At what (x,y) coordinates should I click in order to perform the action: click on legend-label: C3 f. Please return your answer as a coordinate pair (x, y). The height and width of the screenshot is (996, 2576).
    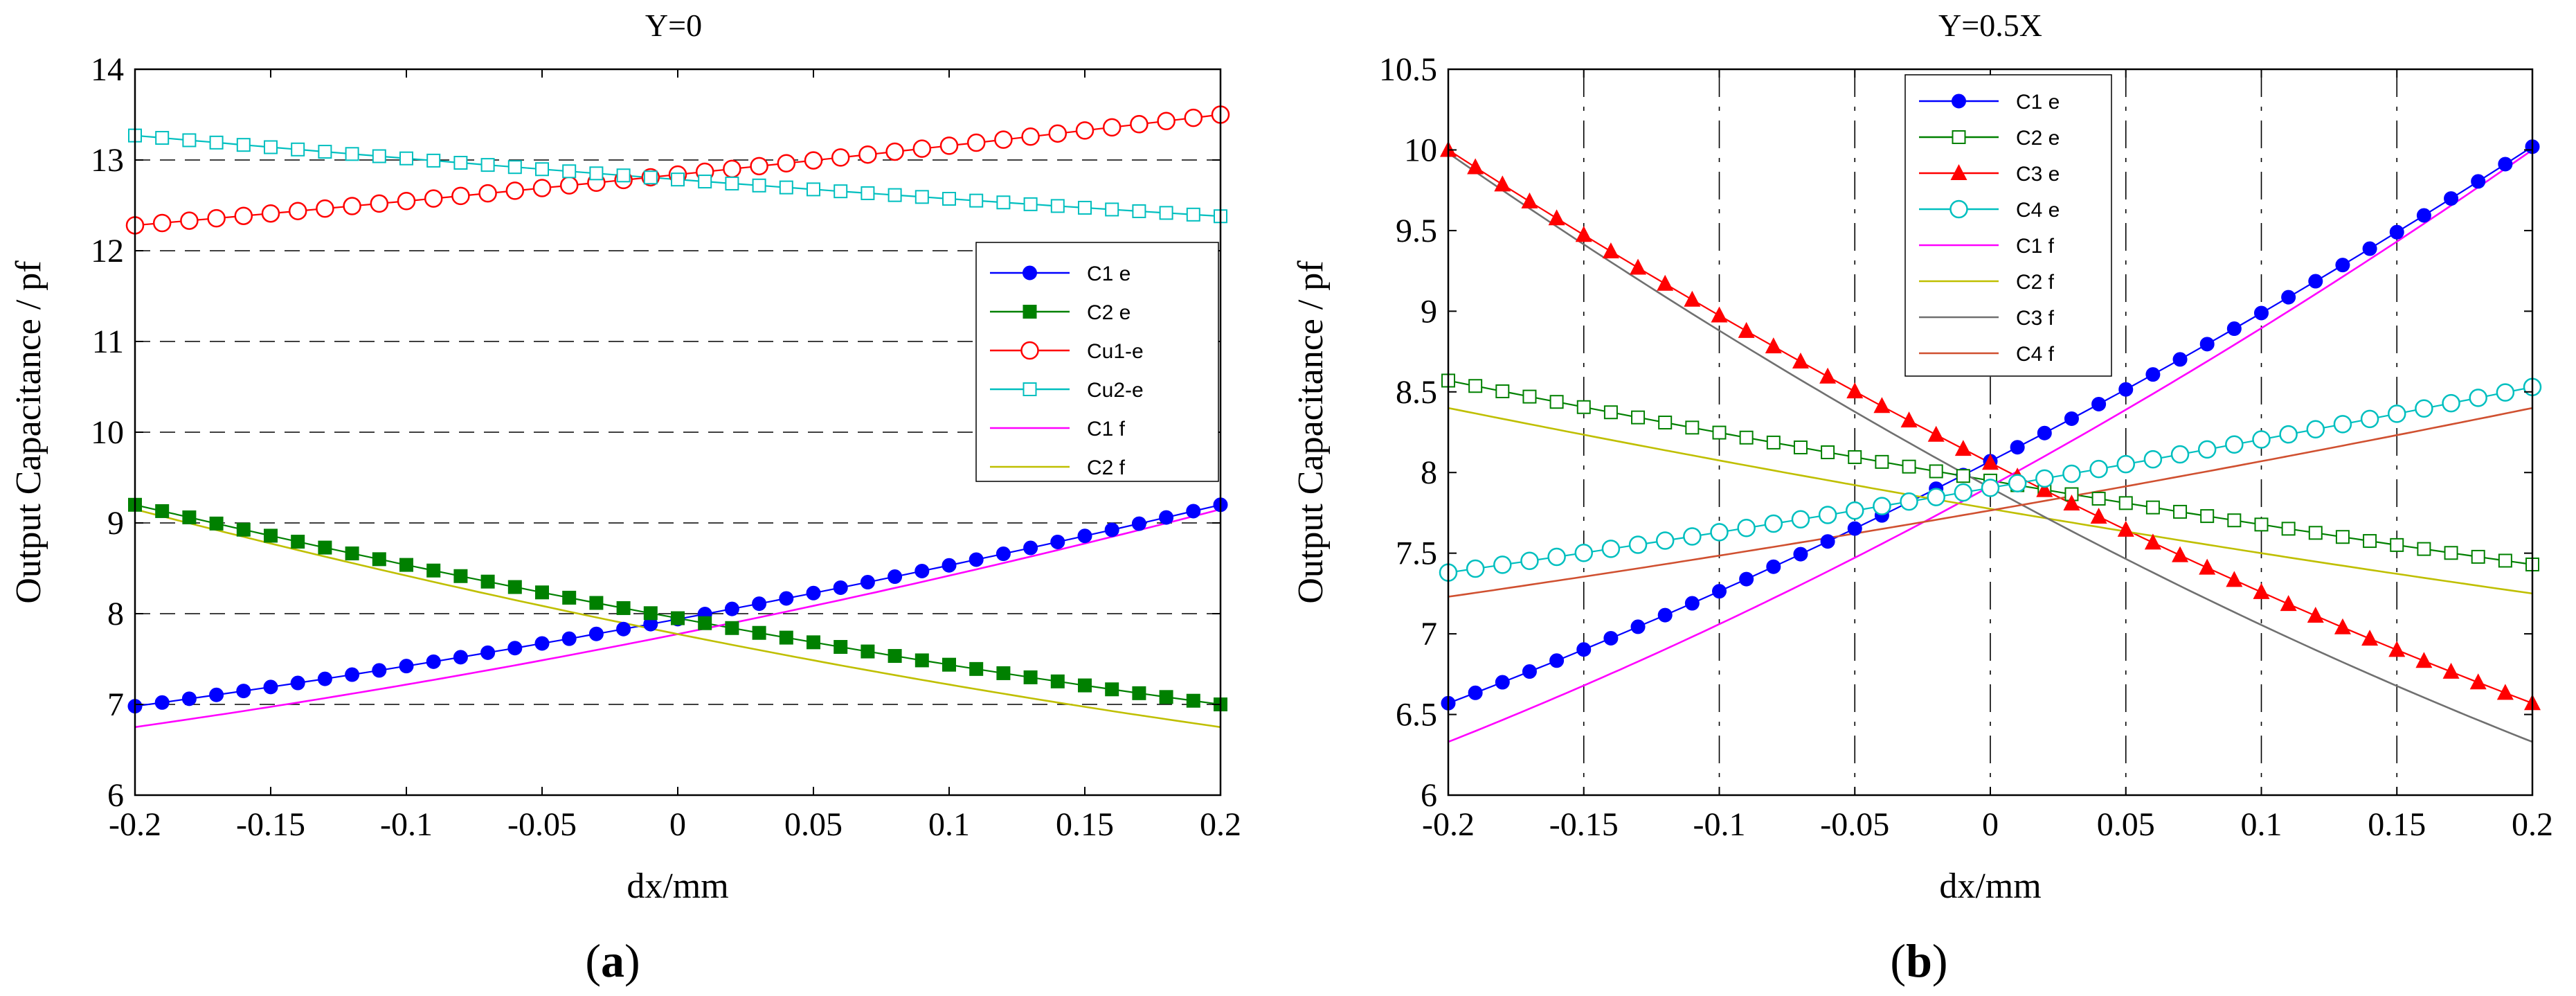
    Looking at the image, I should click on (2036, 318).